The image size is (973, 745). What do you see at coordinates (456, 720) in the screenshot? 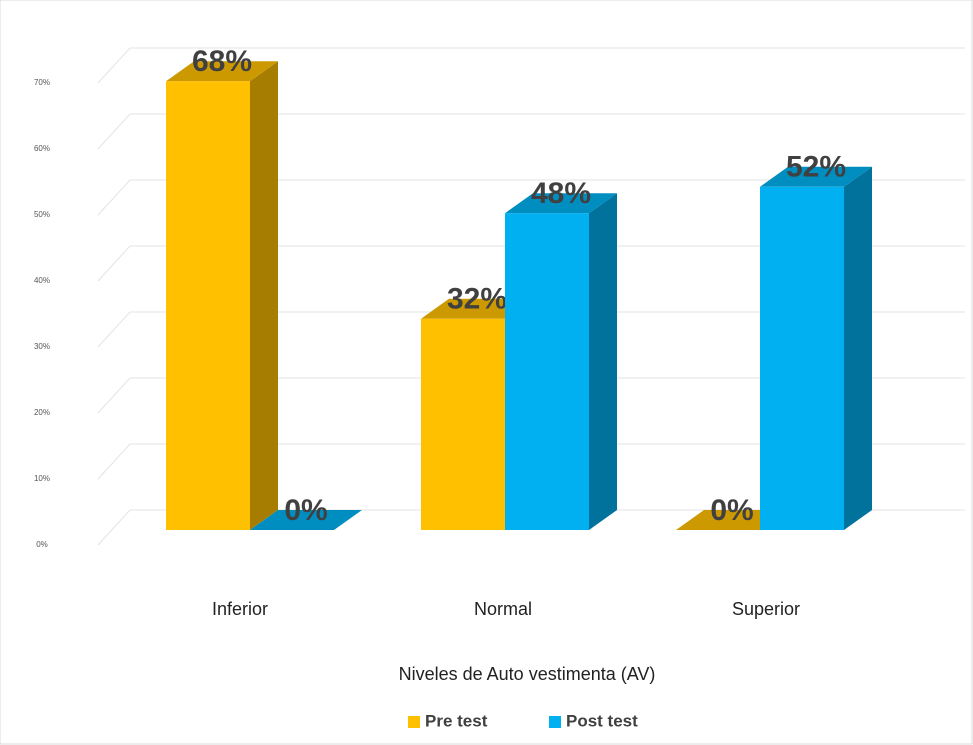
I see `legend-label: Pre test` at bounding box center [456, 720].